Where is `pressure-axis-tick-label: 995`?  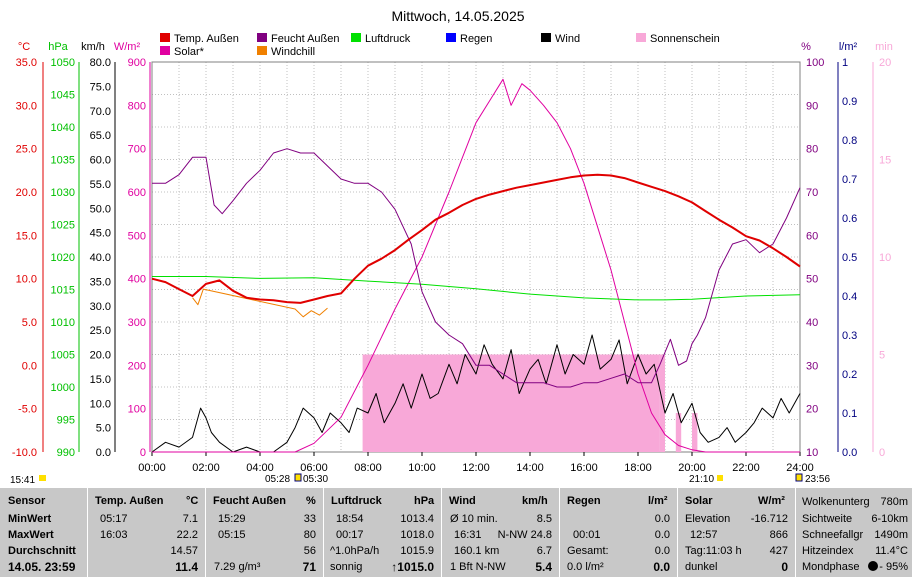 pressure-axis-tick-label: 995 is located at coordinates (66, 421).